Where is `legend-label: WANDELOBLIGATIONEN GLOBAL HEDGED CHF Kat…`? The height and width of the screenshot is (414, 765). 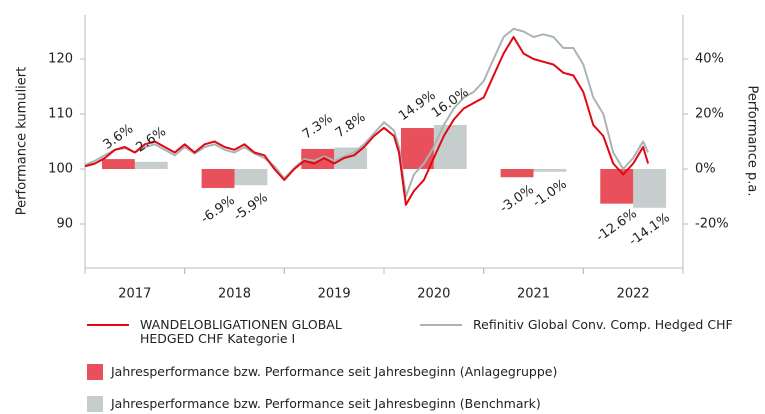
legend-label: WANDELOBLIGATIONEN GLOBAL HEDGED CHF Kat… is located at coordinates (241, 331).